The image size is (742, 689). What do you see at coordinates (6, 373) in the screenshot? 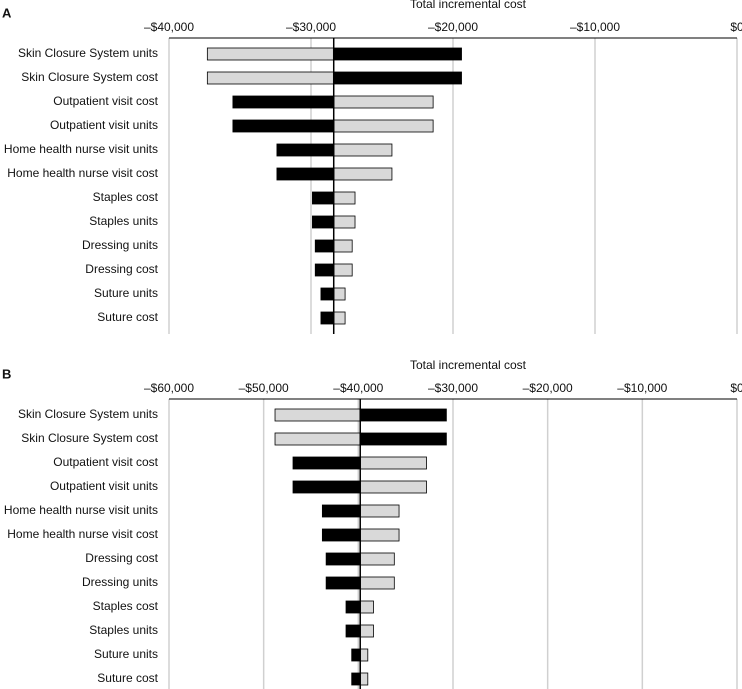
I see `panel-label: B` at bounding box center [6, 373].